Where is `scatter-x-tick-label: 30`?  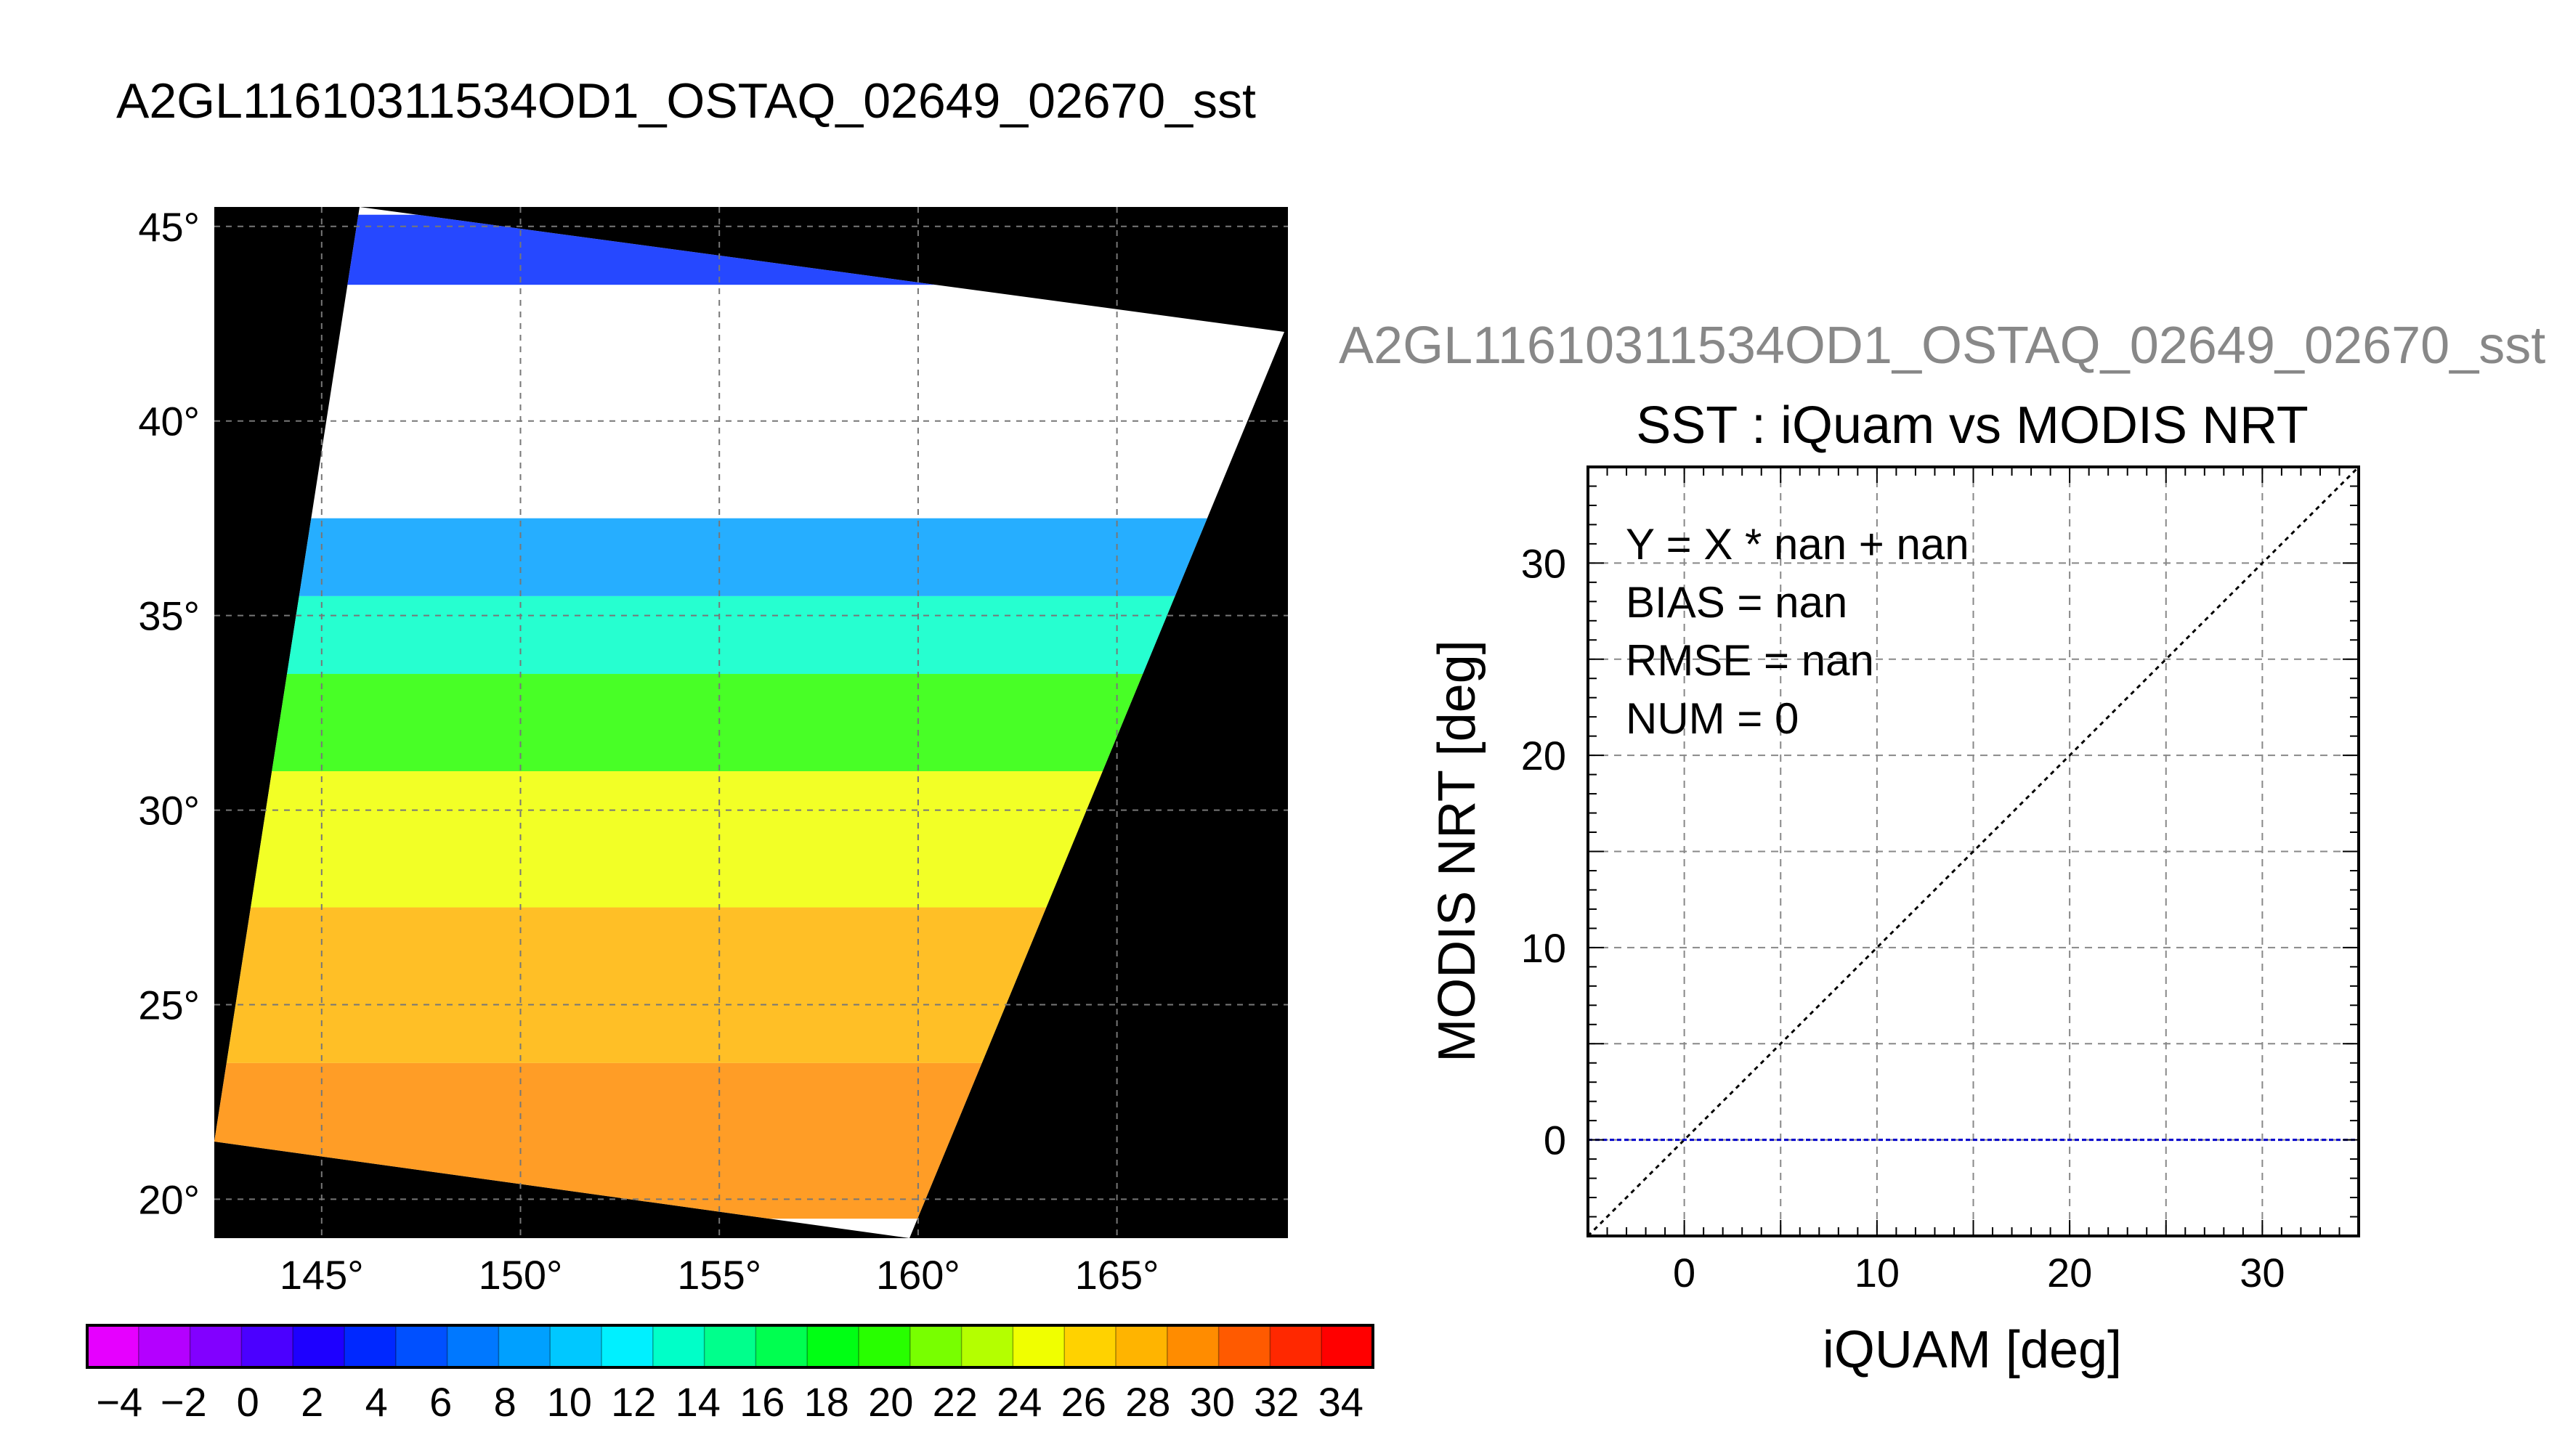 scatter-x-tick-label: 30 is located at coordinates (2263, 1273).